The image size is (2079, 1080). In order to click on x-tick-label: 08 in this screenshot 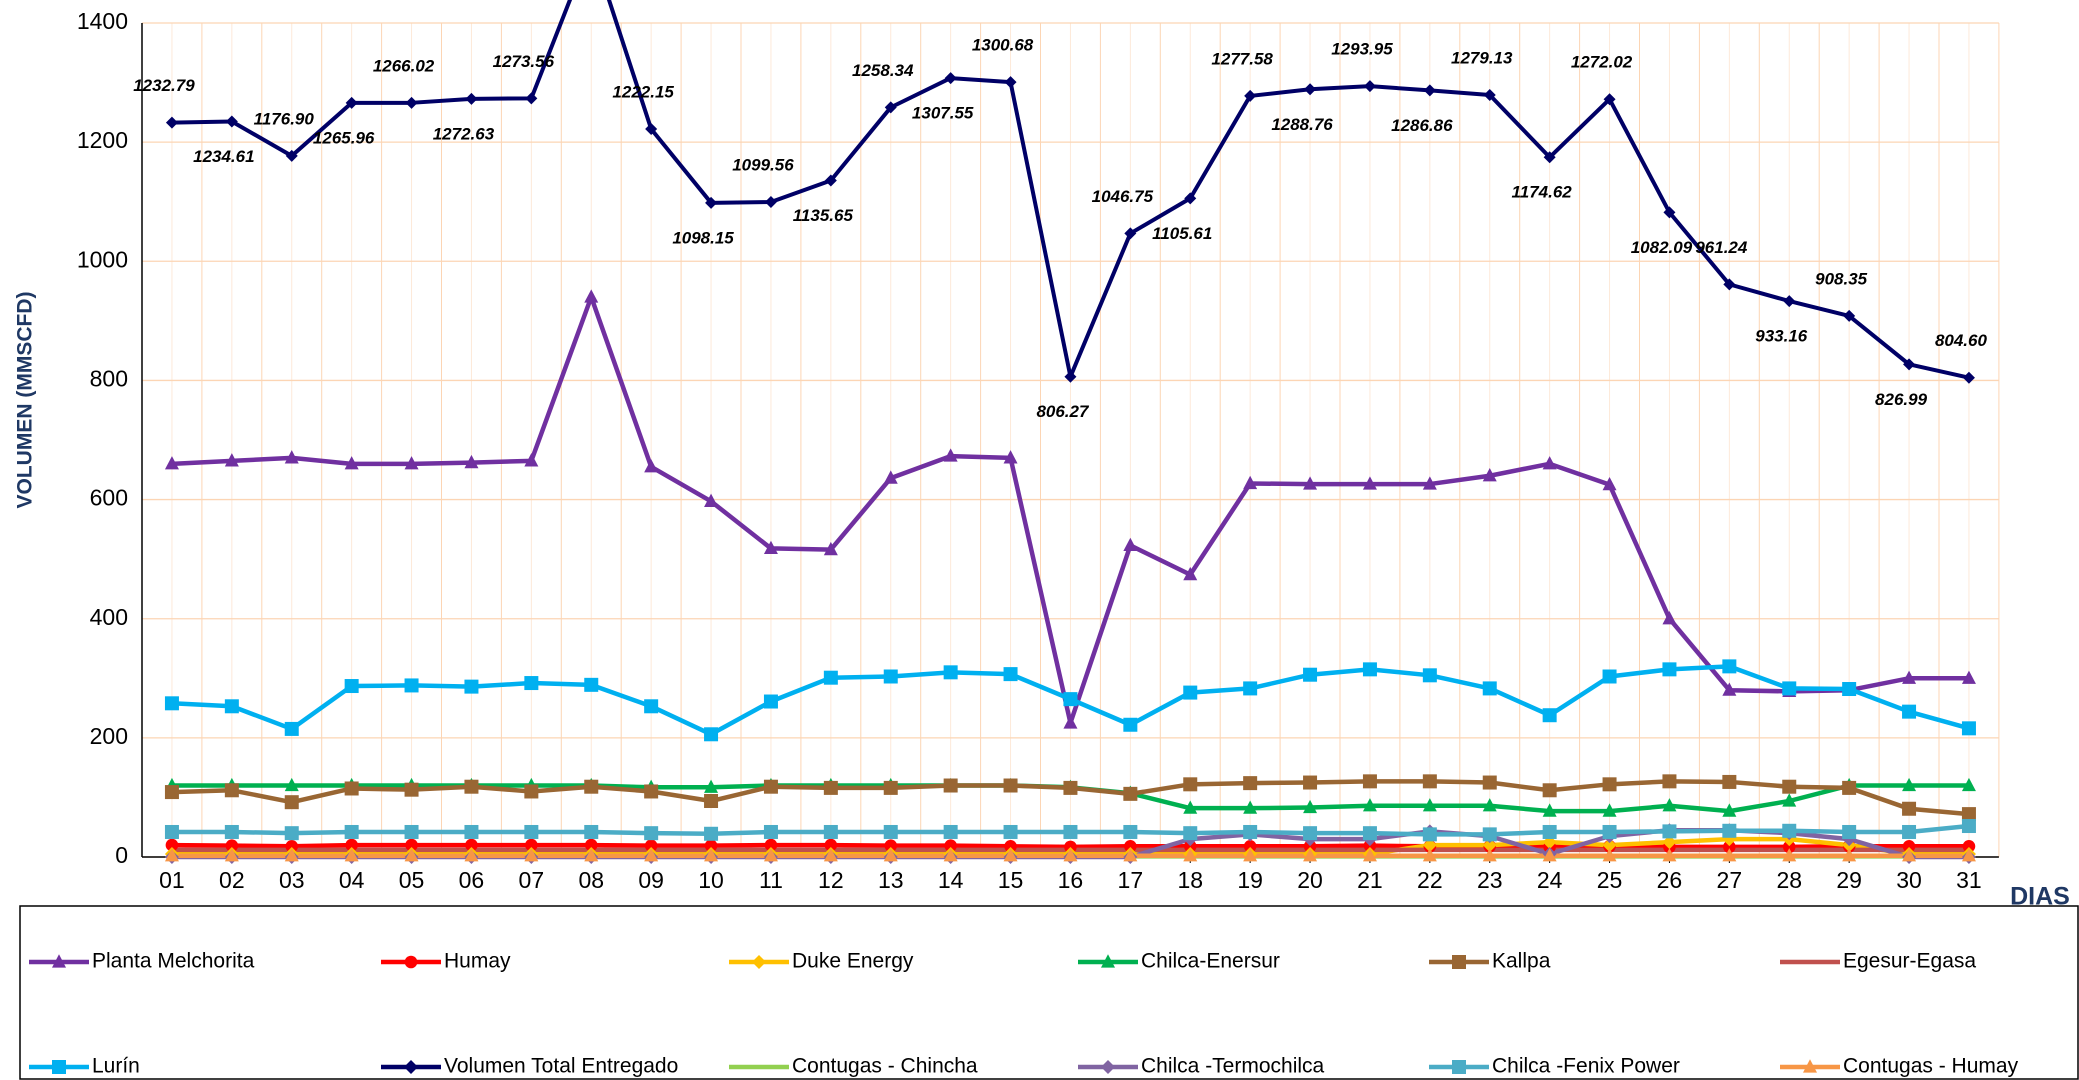, I will do `click(591, 880)`.